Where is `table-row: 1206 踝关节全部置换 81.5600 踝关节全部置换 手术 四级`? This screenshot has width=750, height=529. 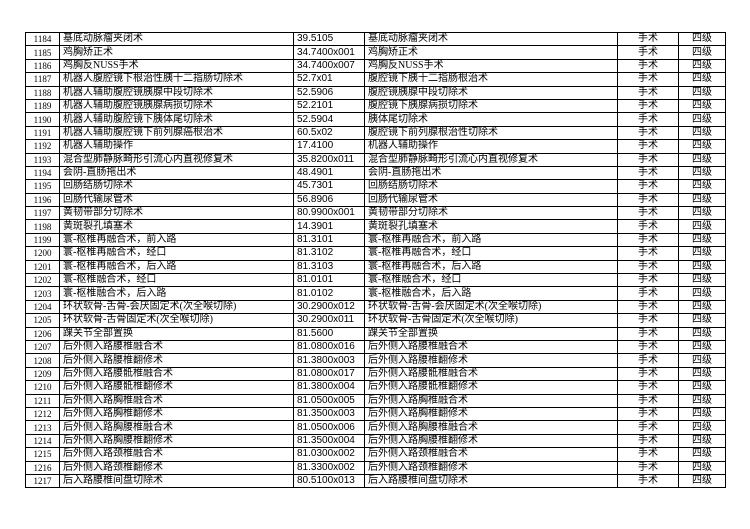 table-row: 1206 踝关节全部置换 81.5600 踝关节全部置换 手术 四级 is located at coordinates (375, 333).